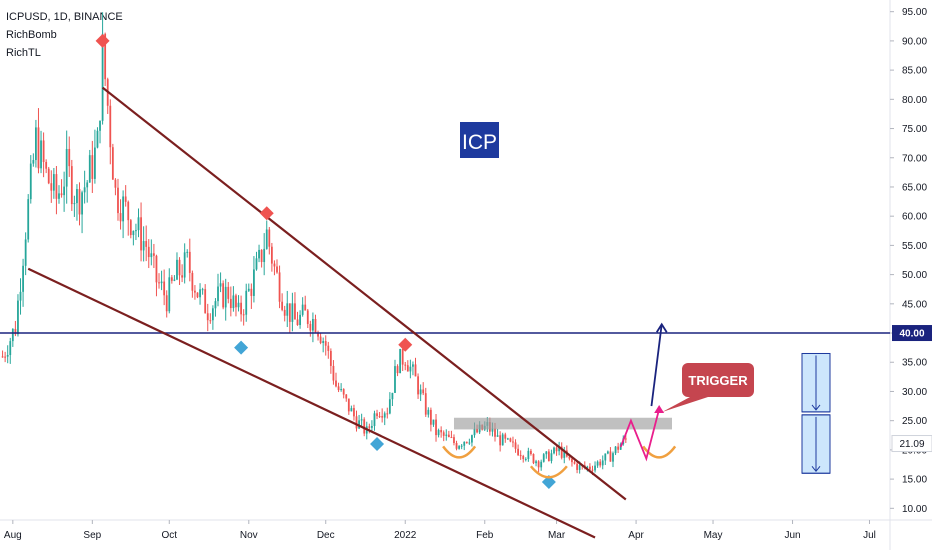 Image resolution: width=932 pixels, height=550 pixels. I want to click on trigger-callout-text: TRIGGER, so click(718, 380).